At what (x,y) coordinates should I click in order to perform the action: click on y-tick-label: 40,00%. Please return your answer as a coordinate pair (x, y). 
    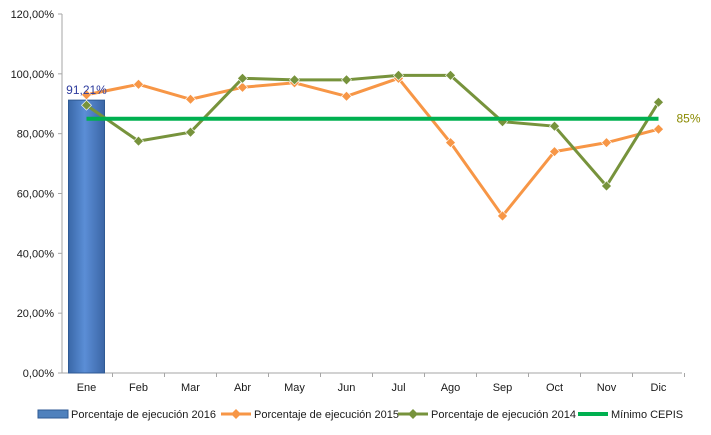
    Looking at the image, I should click on (36, 254).